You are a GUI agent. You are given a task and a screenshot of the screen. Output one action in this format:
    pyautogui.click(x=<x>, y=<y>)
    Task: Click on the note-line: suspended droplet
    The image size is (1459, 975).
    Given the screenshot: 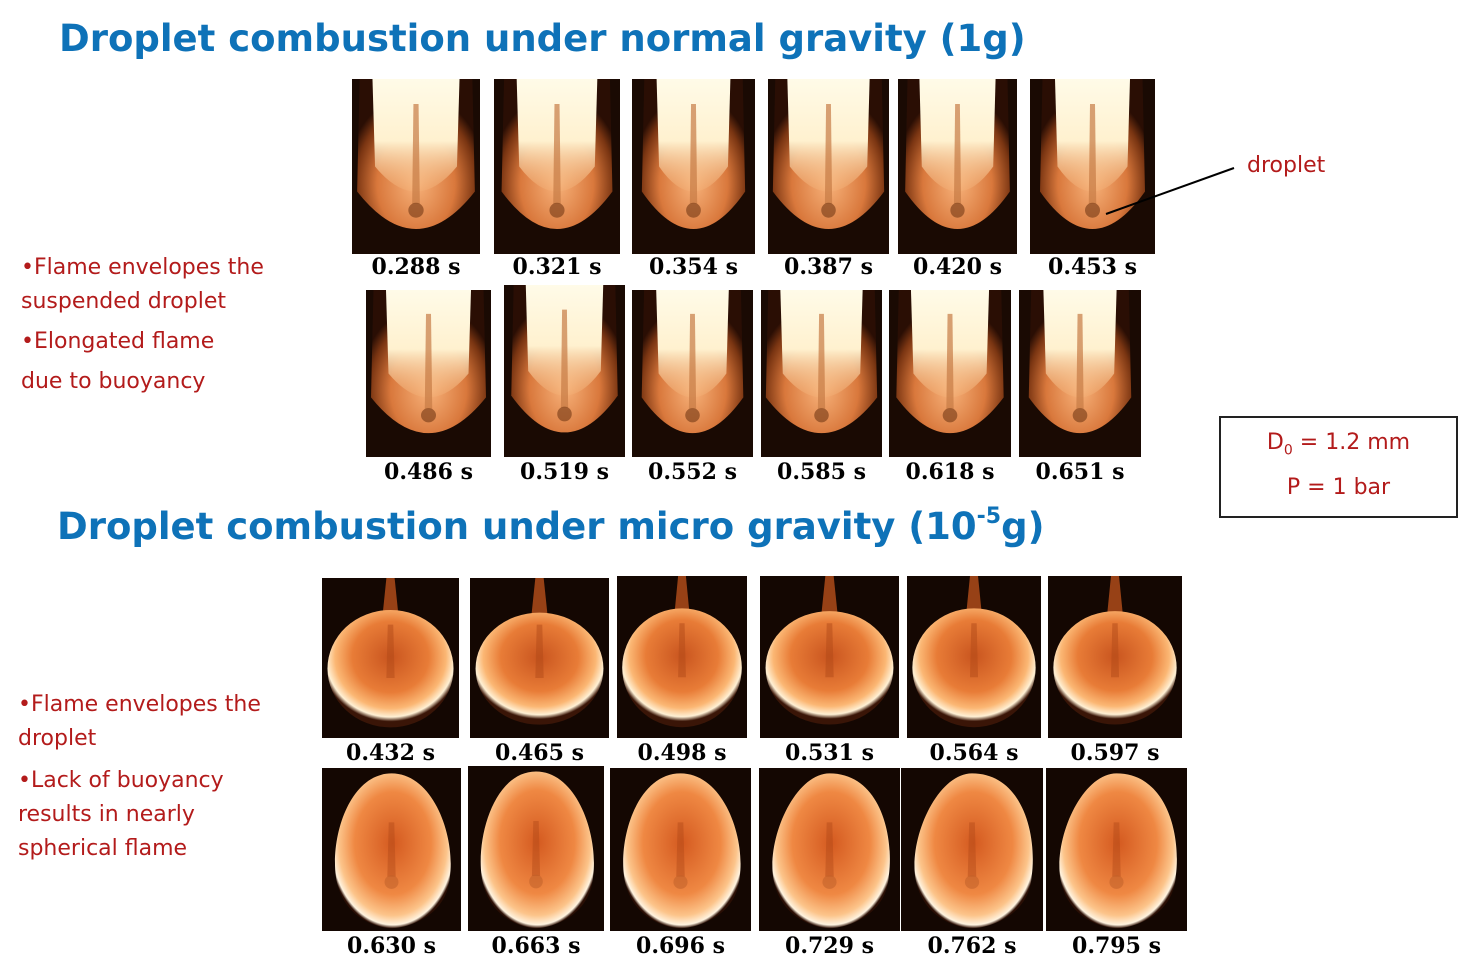 What is the action you would take?
    pyautogui.click(x=123, y=301)
    